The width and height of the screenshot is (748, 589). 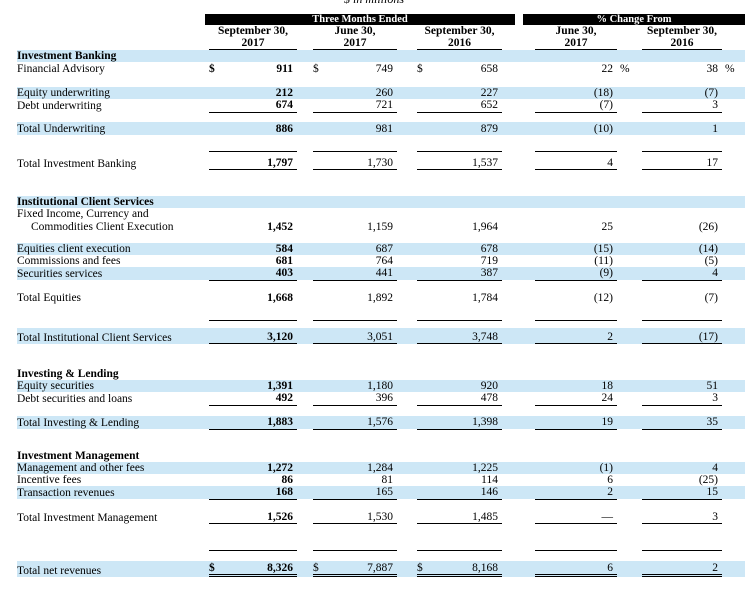 I want to click on cell-pct-change-sep30-2016: (5), so click(x=711, y=261).